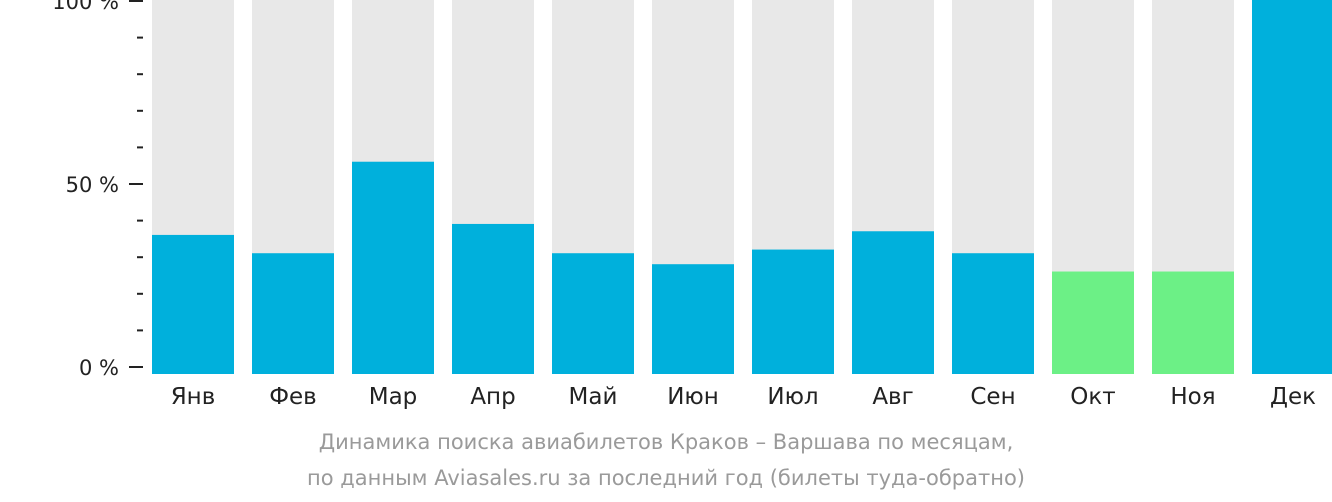 The image size is (1332, 502). I want to click on y-tick-label: 0 %, so click(99, 368).